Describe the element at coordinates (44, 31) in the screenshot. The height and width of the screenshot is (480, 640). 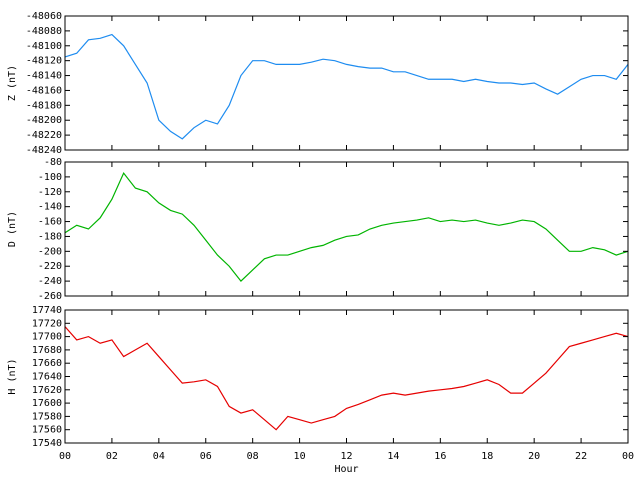
I see `y-tick-label: -48080` at that location.